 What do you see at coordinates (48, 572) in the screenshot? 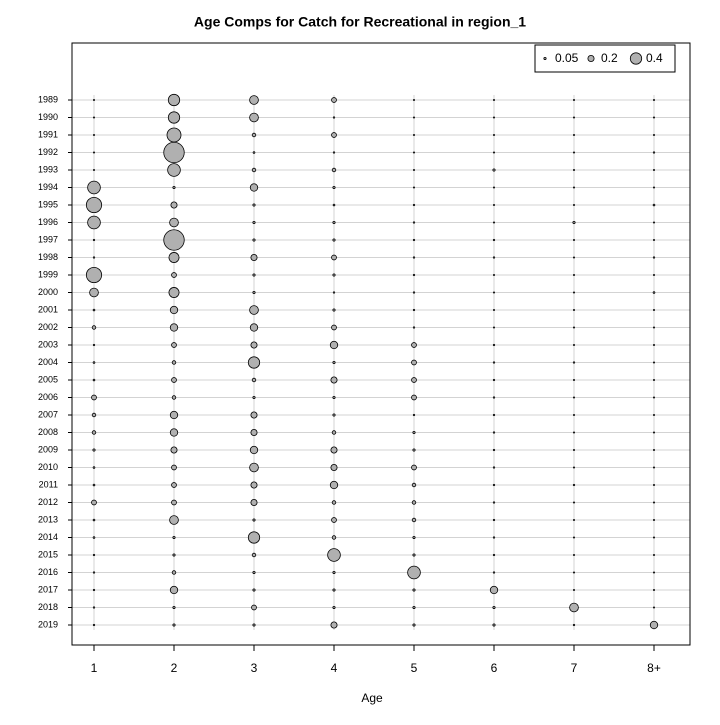
I see `y-tick-label: 2016` at bounding box center [48, 572].